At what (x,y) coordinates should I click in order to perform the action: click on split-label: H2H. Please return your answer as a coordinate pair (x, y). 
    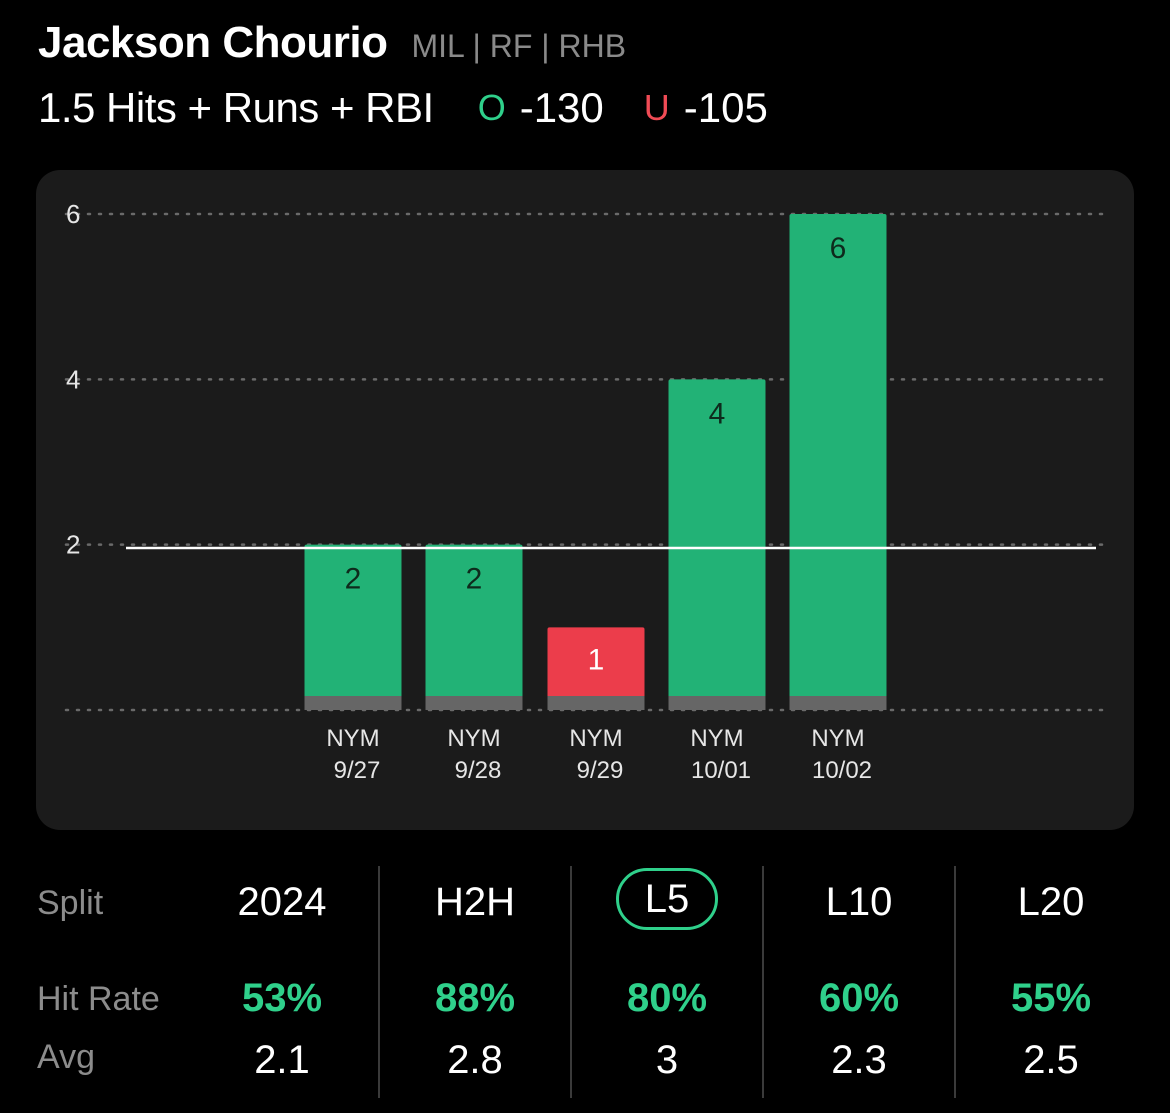
    Looking at the image, I should click on (475, 902).